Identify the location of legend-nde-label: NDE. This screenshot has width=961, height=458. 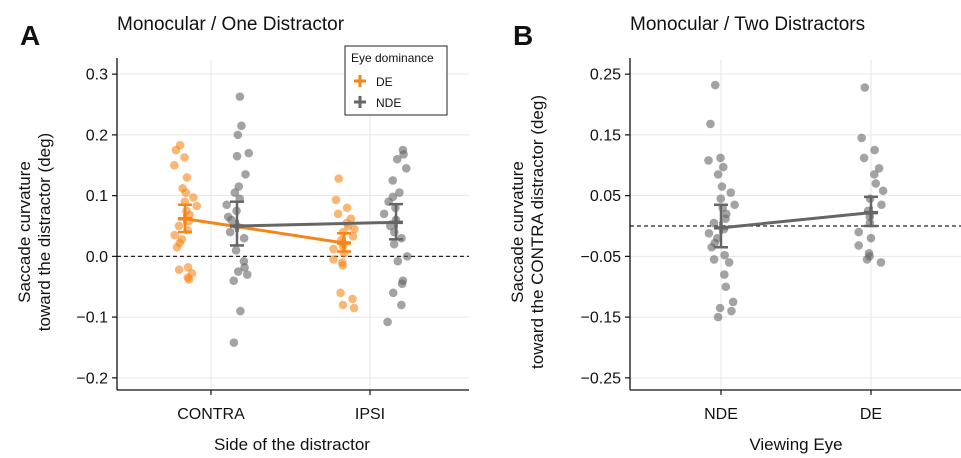
(388, 103).